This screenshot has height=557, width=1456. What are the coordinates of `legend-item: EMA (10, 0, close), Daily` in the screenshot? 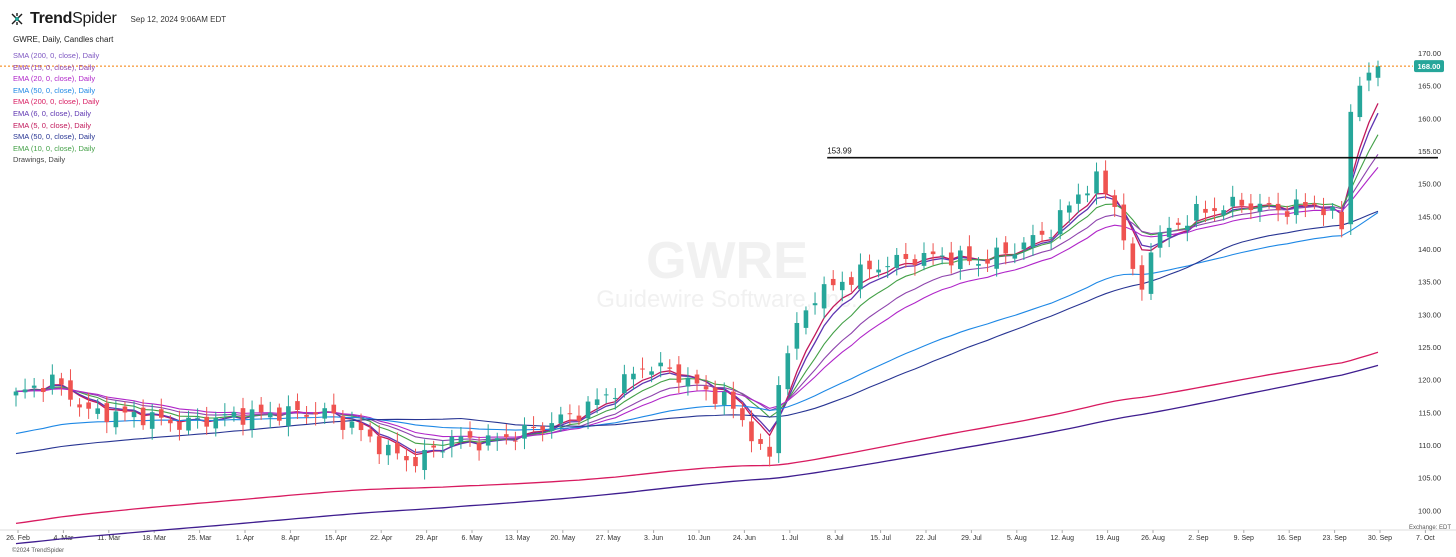 It's located at (54, 148).